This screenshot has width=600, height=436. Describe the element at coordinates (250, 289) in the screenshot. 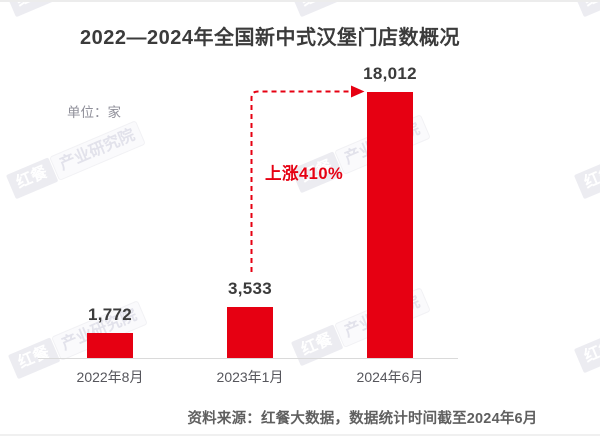

I see `bar-value-label: 3,533` at that location.